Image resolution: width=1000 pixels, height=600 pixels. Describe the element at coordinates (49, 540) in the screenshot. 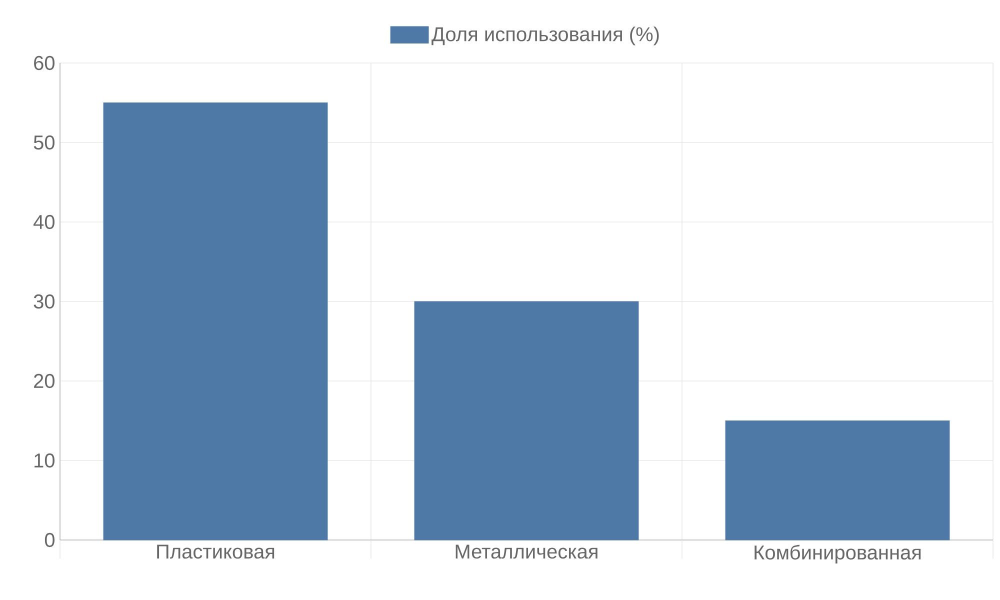

I see `y-tick-label: 0` at that location.